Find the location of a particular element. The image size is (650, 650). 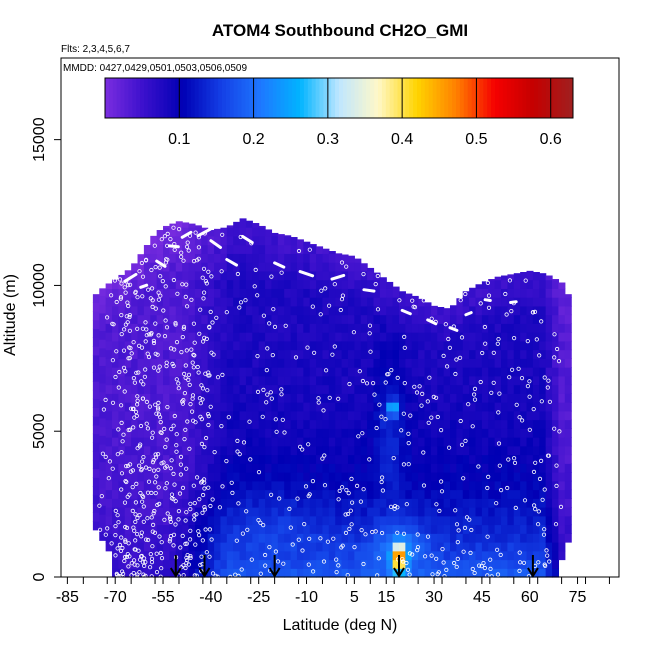

surface-arrows is located at coordinates (354, 566).